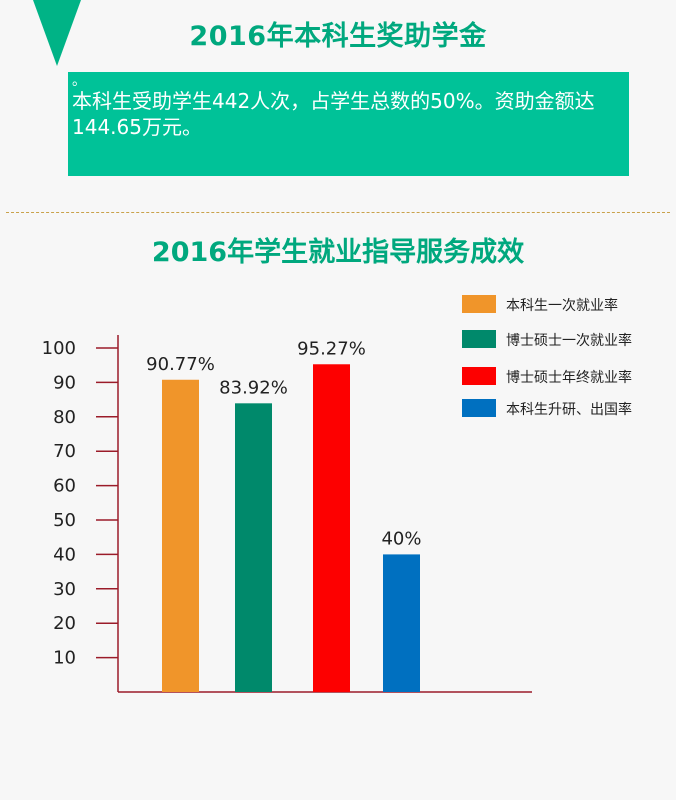 The height and width of the screenshot is (800, 676). What do you see at coordinates (64, 554) in the screenshot?
I see `y-tick-label: 40` at bounding box center [64, 554].